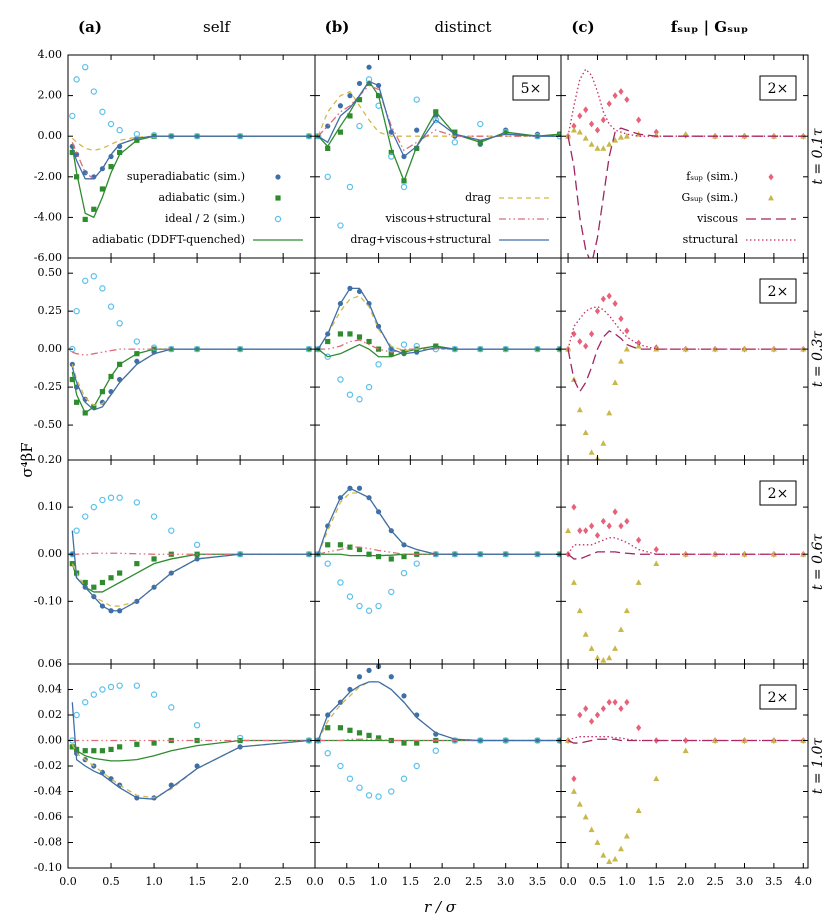  I want to click on time-label: t = 0.3τ, so click(818, 359).